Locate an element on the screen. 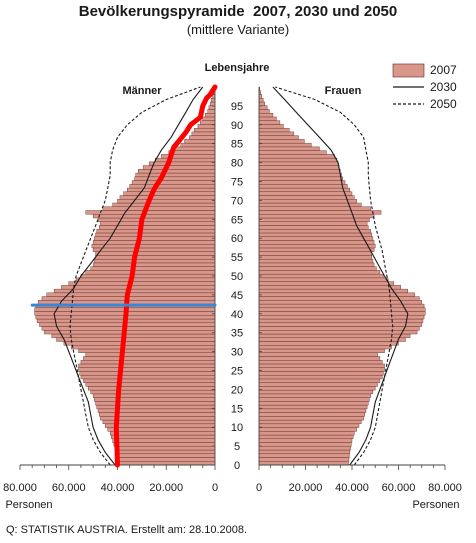 Image resolution: width=476 pixels, height=543 pixels. men-label: Männer is located at coordinates (142, 91).